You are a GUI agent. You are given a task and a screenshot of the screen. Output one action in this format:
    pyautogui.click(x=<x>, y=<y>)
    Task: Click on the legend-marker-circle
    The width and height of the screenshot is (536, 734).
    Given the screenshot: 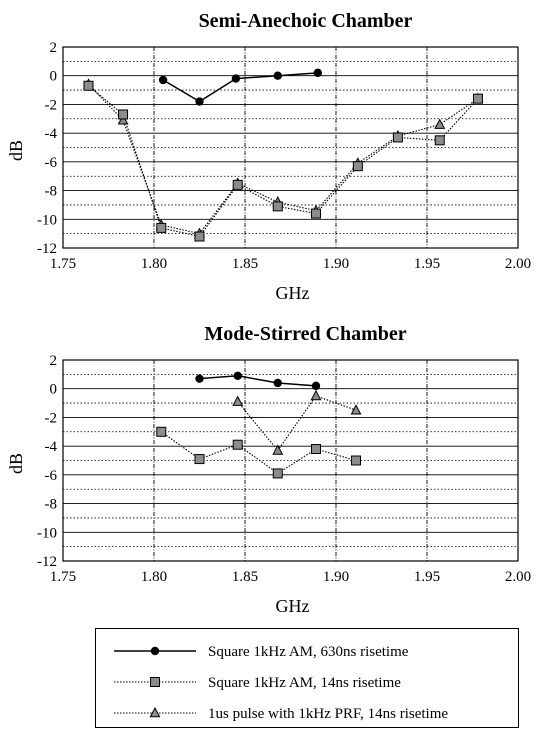 What is the action you would take?
    pyautogui.click(x=155, y=651)
    